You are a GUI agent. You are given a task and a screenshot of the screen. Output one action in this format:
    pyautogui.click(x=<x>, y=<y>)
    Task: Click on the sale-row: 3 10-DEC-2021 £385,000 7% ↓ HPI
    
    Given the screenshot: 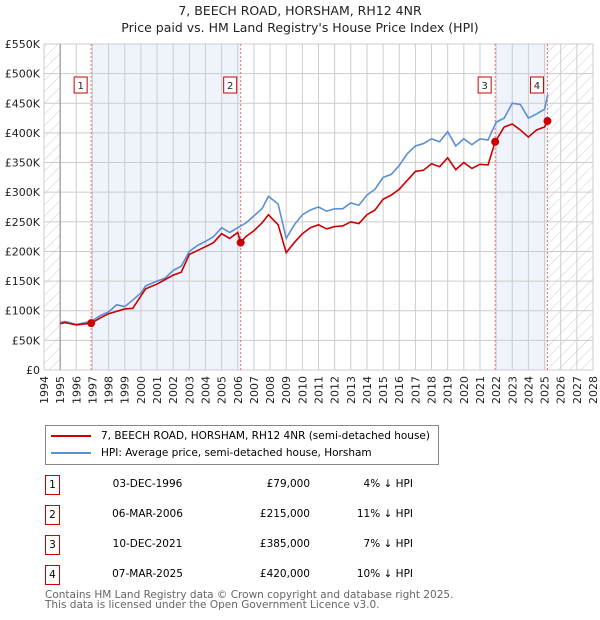 What is the action you would take?
    pyautogui.click(x=245, y=545)
    